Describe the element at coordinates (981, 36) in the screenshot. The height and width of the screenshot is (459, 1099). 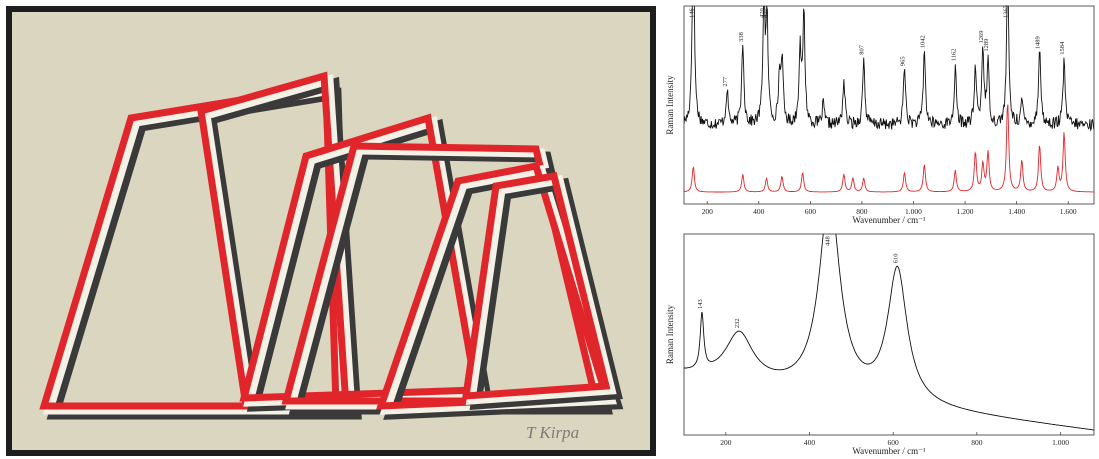
I see `peak-label: 1269` at that location.